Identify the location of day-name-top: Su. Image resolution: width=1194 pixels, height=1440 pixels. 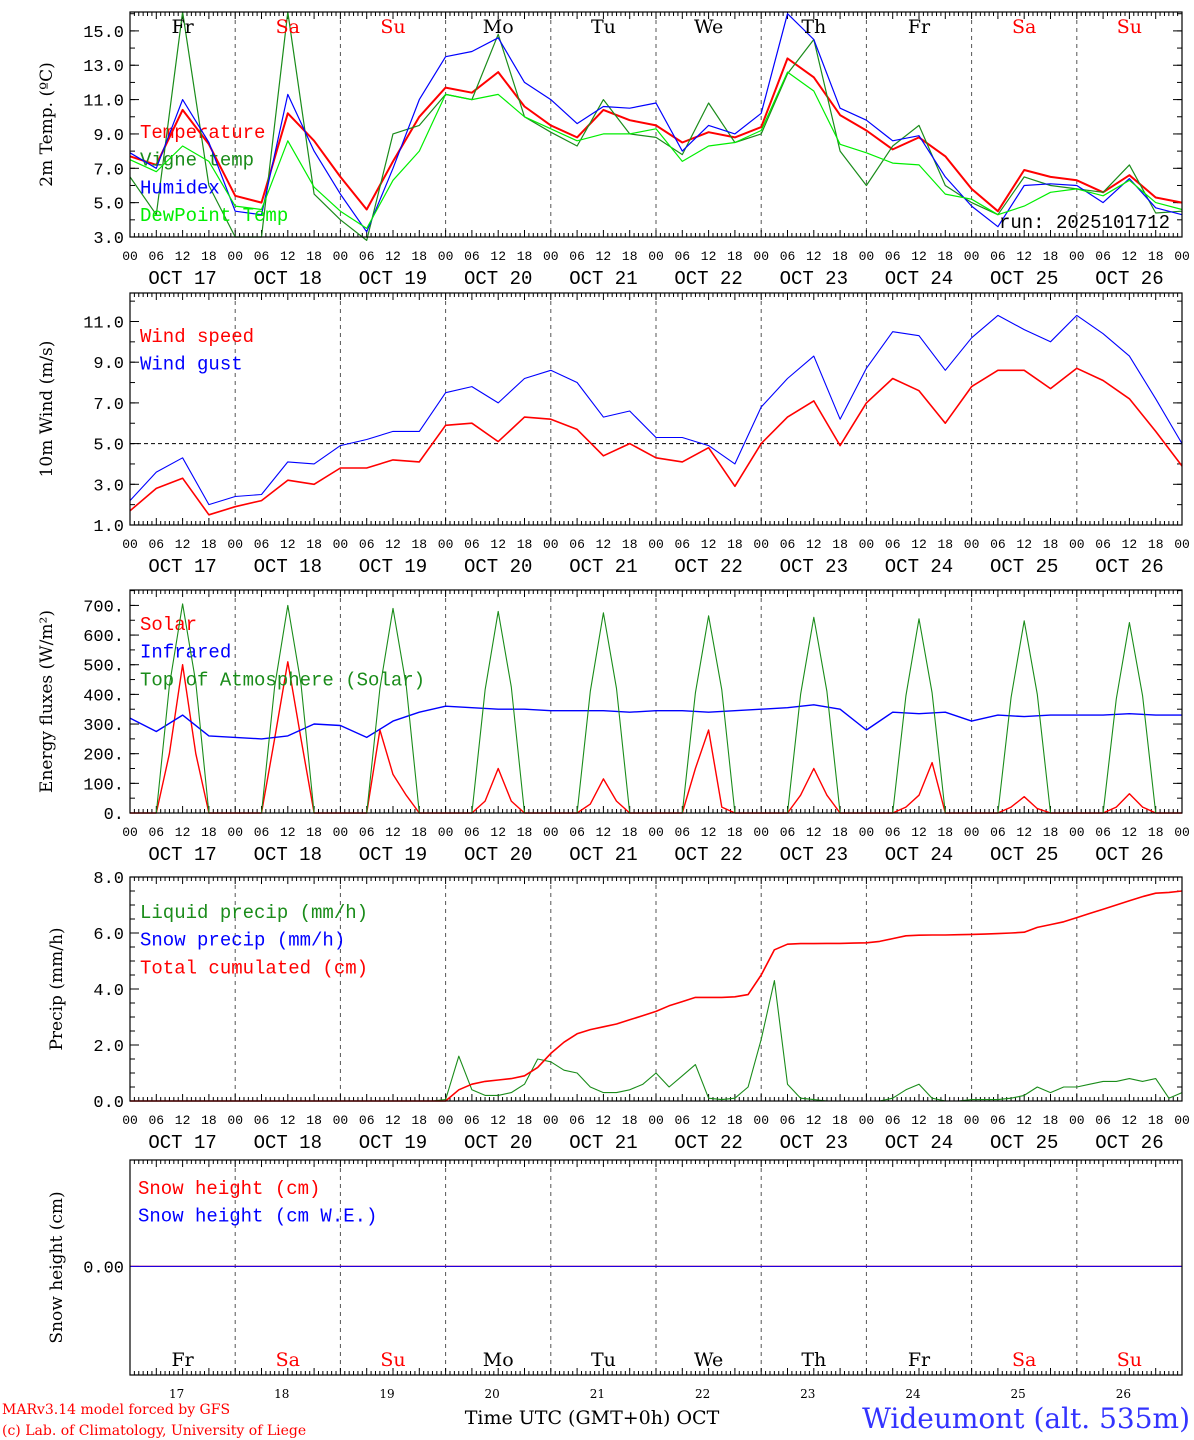
(1129, 27).